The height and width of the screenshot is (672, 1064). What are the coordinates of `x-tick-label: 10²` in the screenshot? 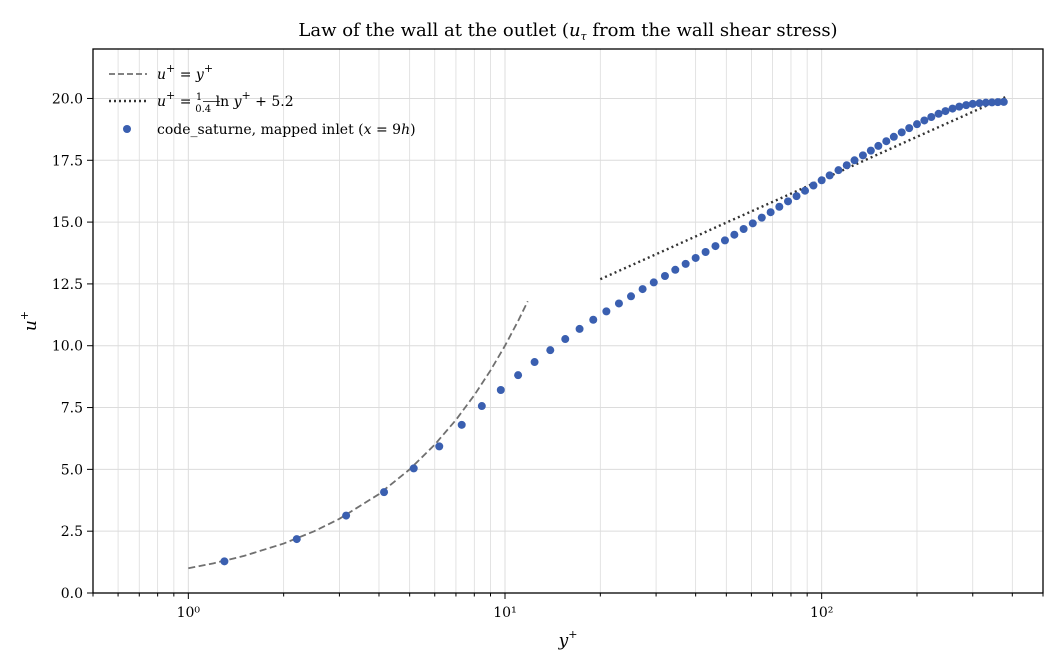 It's located at (821, 613).